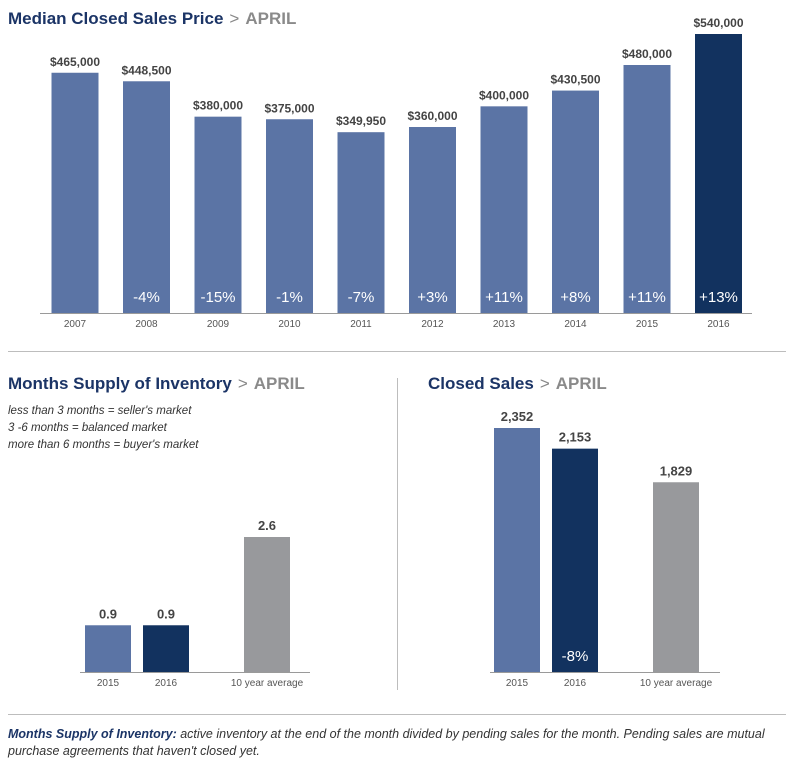  Describe the element at coordinates (432, 116) in the screenshot. I see `price-value-label: $360,000` at that location.